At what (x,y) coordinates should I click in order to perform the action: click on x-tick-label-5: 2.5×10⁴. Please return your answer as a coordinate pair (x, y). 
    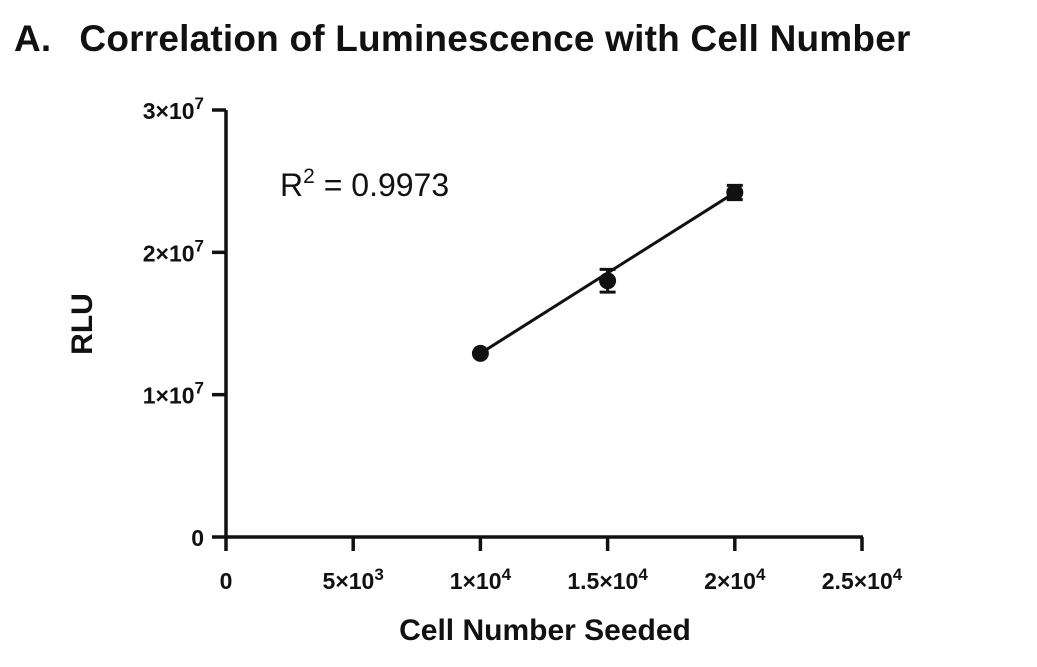
    Looking at the image, I should click on (862, 579).